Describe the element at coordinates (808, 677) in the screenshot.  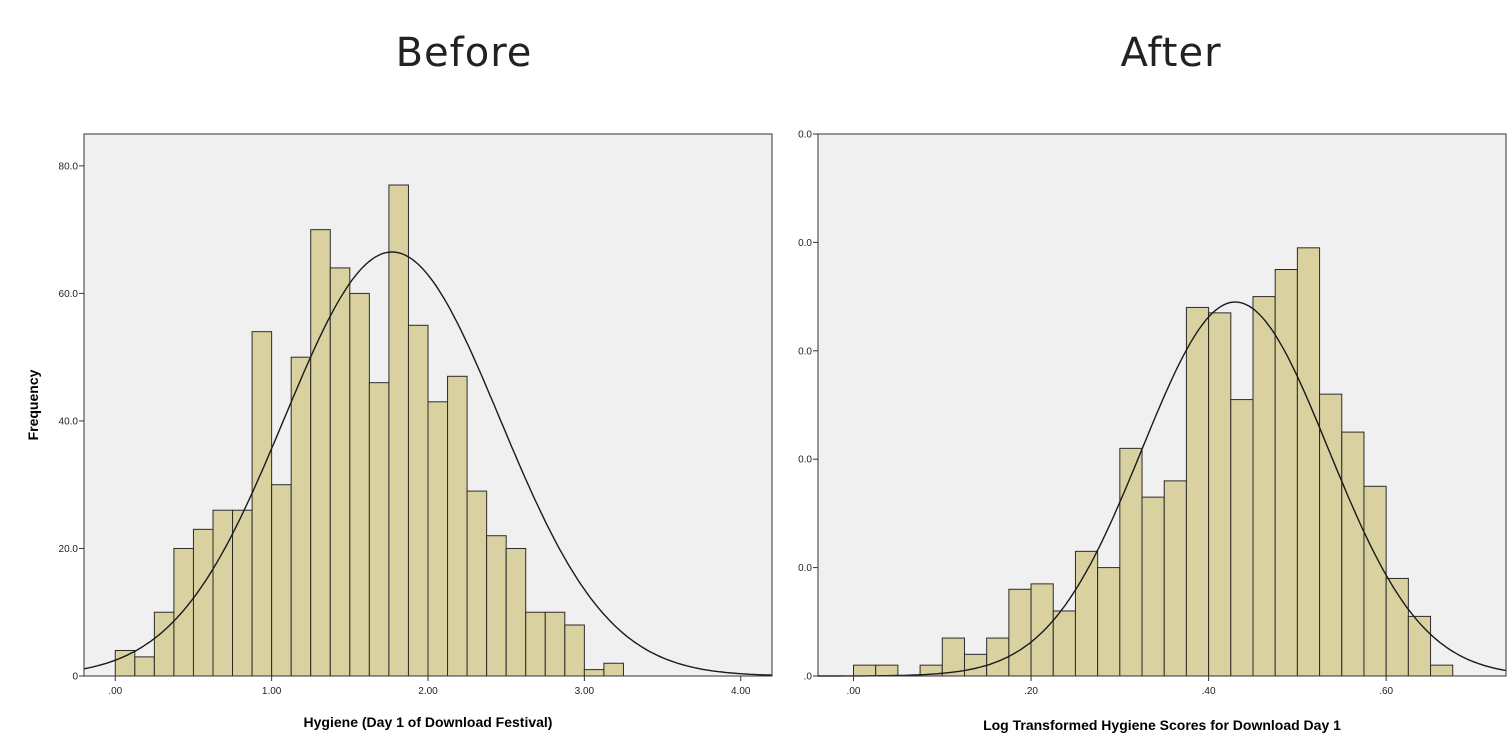
I see `y-tick-label: .0` at that location.